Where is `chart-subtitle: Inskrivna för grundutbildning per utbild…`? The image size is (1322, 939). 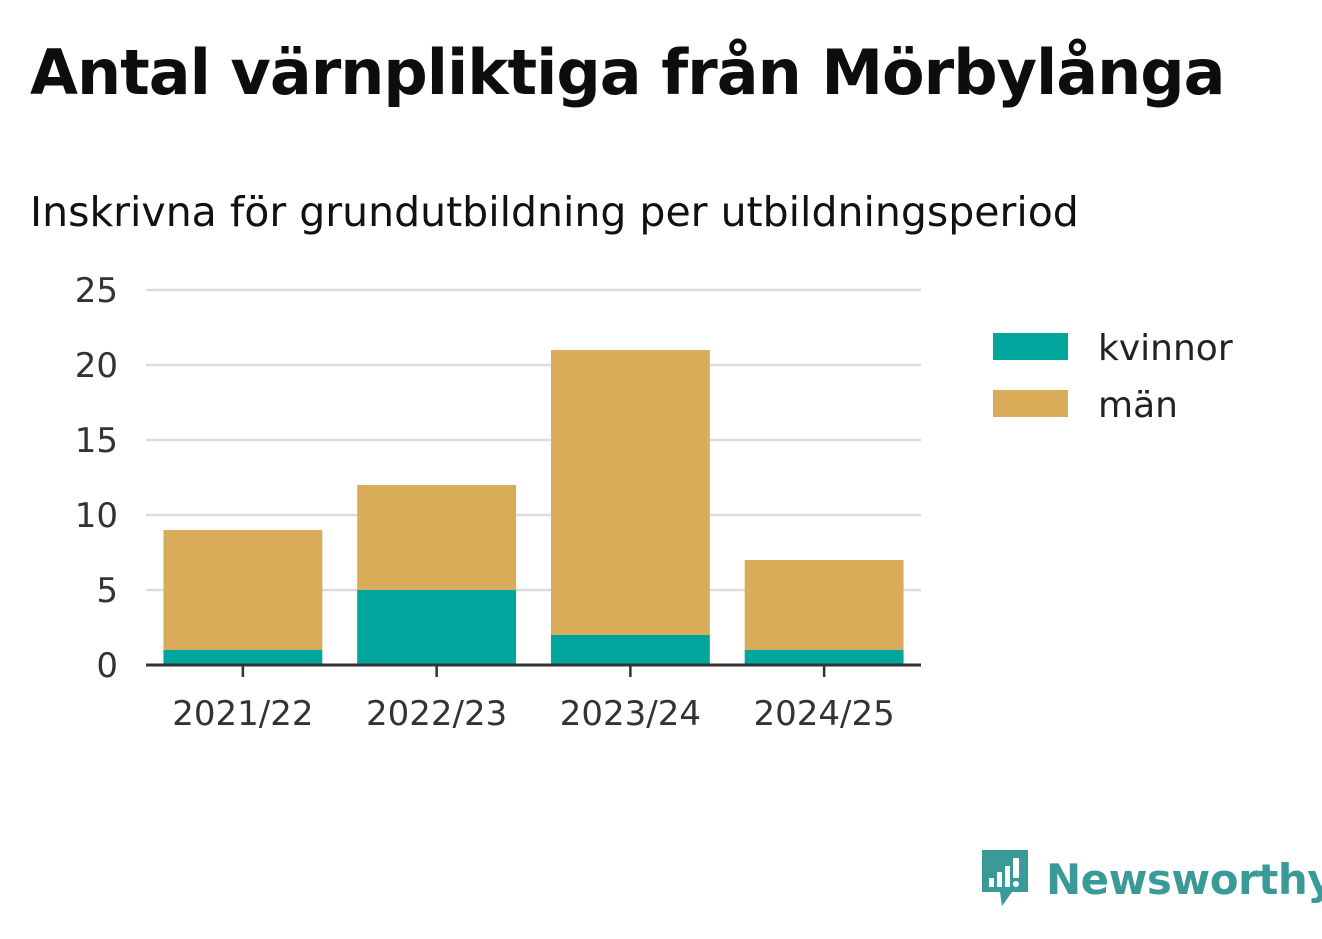
chart-subtitle: Inskrivna för grundutbildning per utbild… is located at coordinates (554, 212).